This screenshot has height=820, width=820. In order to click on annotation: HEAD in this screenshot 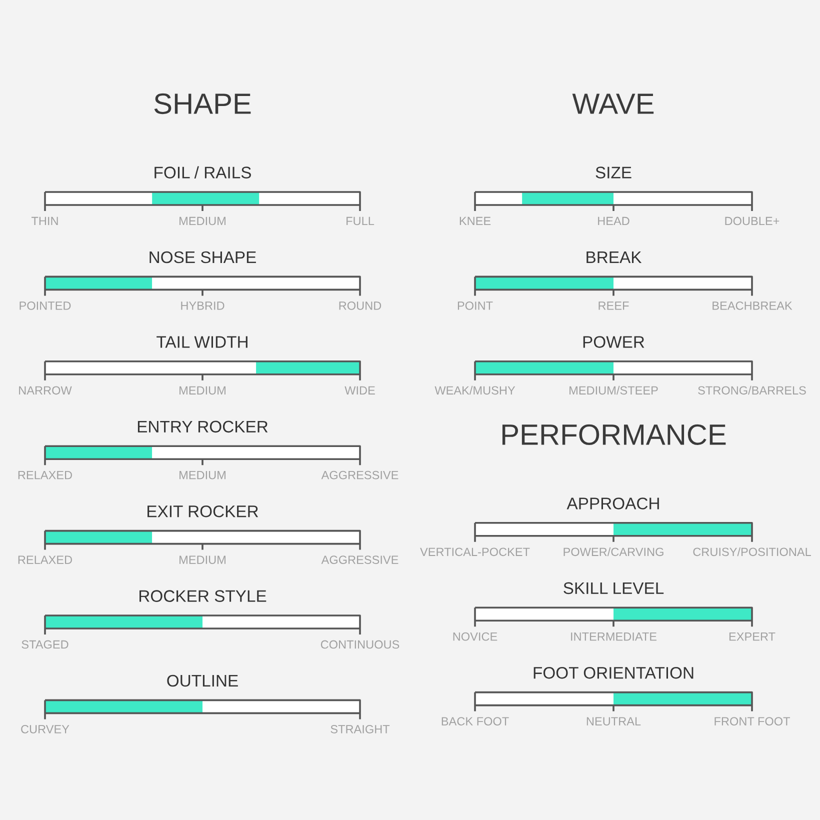, I will do `click(614, 221)`.